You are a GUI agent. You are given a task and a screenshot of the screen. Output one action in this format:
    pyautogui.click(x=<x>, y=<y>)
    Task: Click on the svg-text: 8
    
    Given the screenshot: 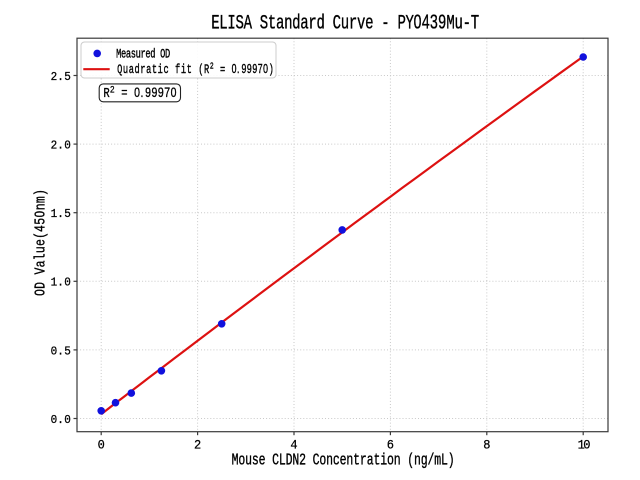 What is the action you would take?
    pyautogui.click(x=486, y=445)
    